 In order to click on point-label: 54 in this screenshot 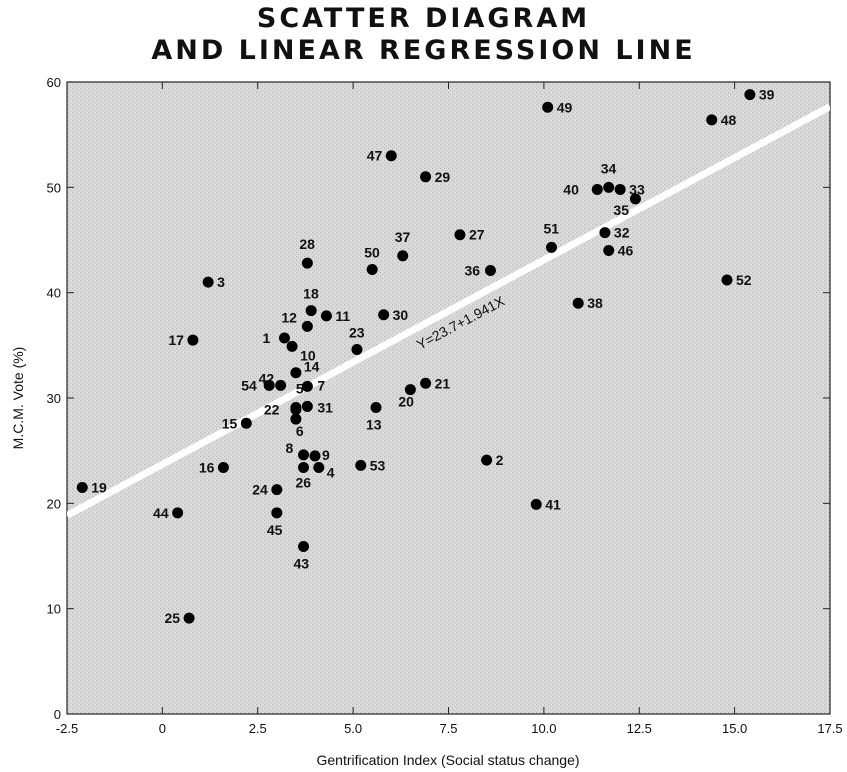, I will do `click(249, 385)`.